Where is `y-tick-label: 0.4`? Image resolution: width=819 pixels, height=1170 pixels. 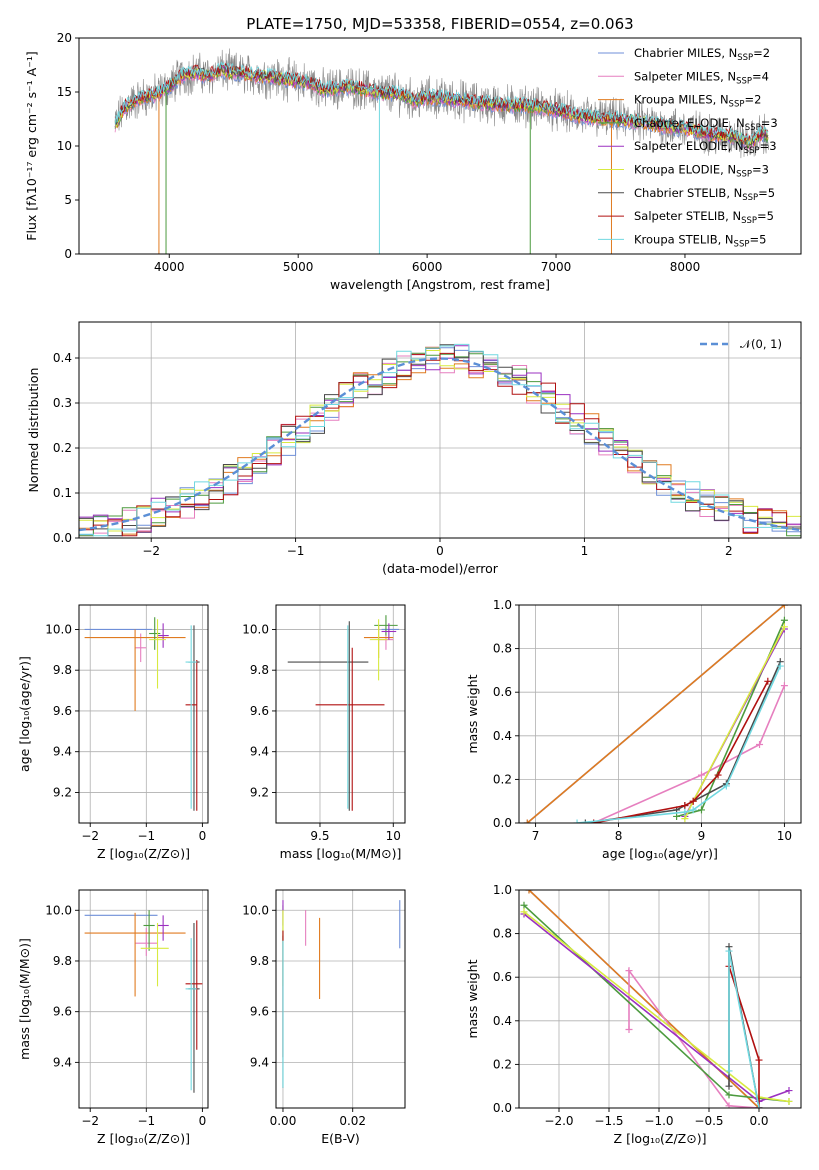 y-tick-label: 0.4 is located at coordinates (62, 358).